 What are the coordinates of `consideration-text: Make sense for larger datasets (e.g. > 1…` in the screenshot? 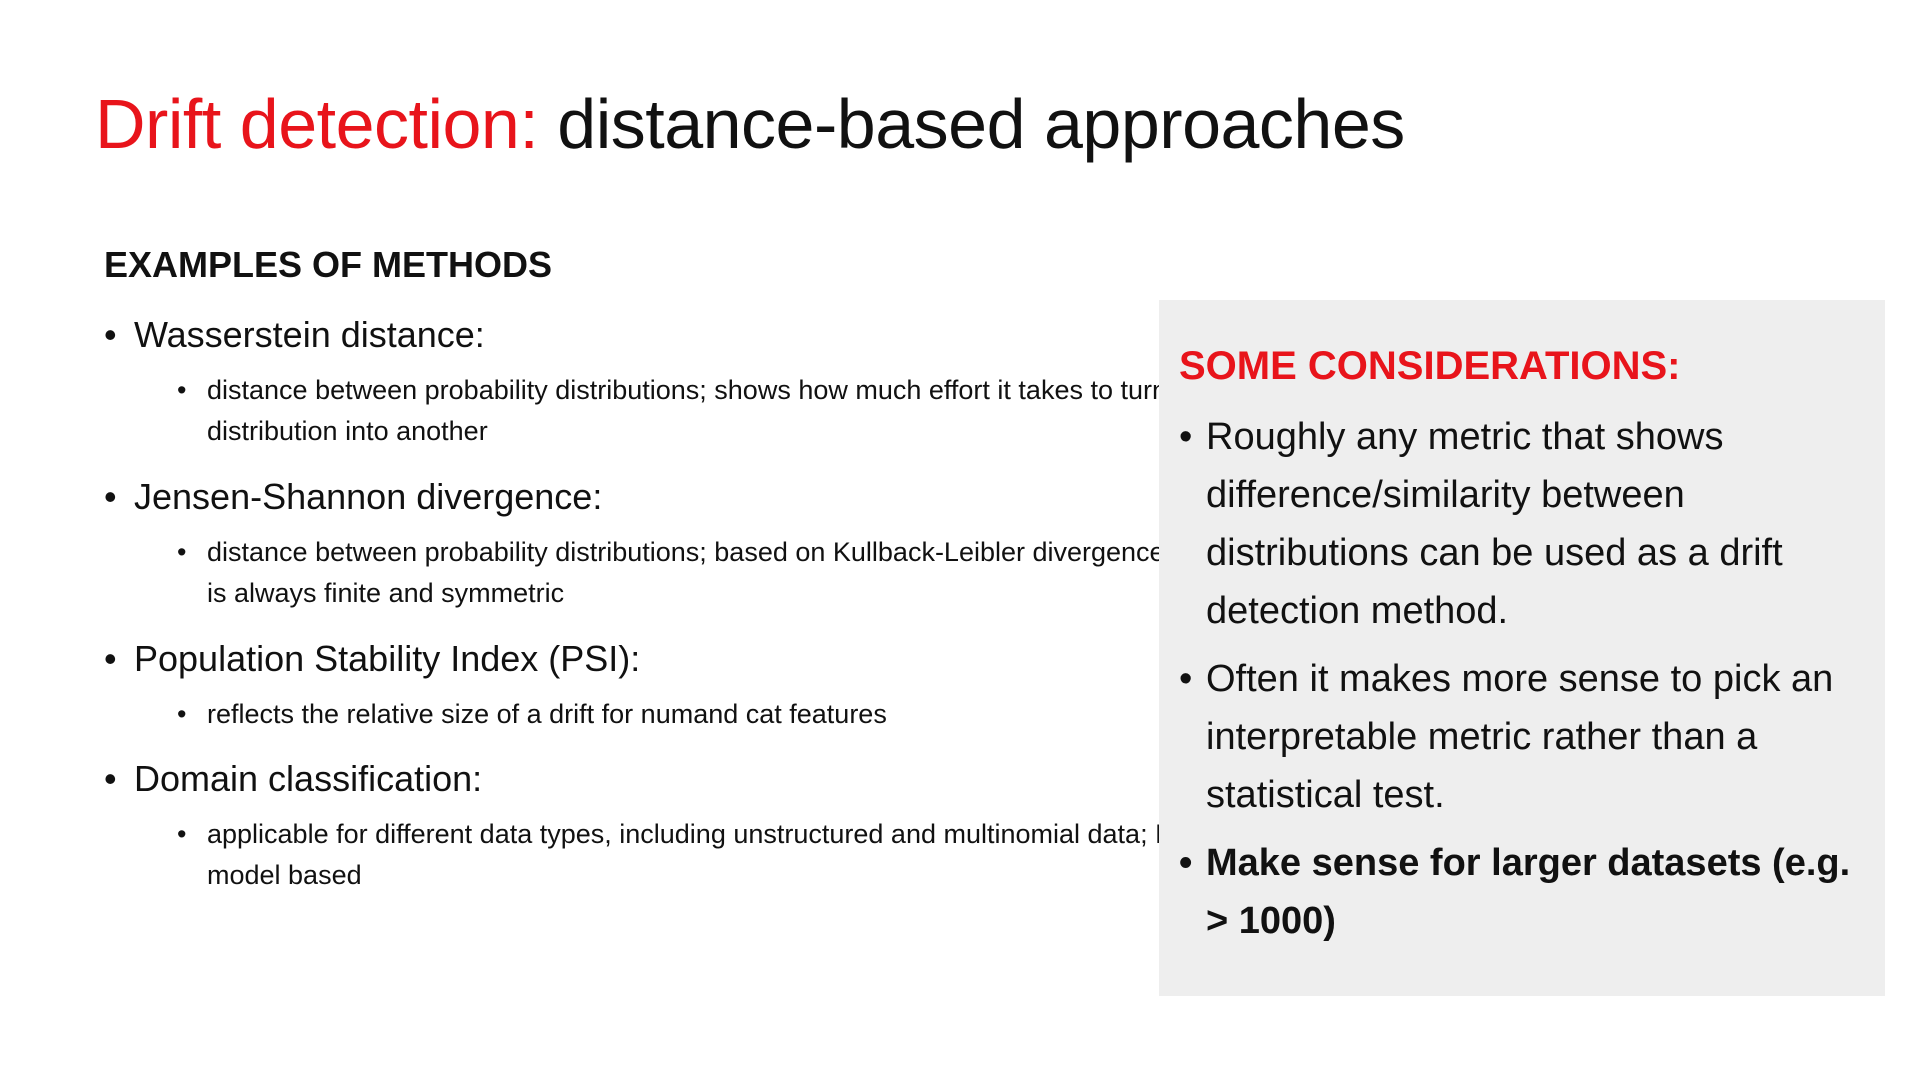 It's located at (1528, 892).